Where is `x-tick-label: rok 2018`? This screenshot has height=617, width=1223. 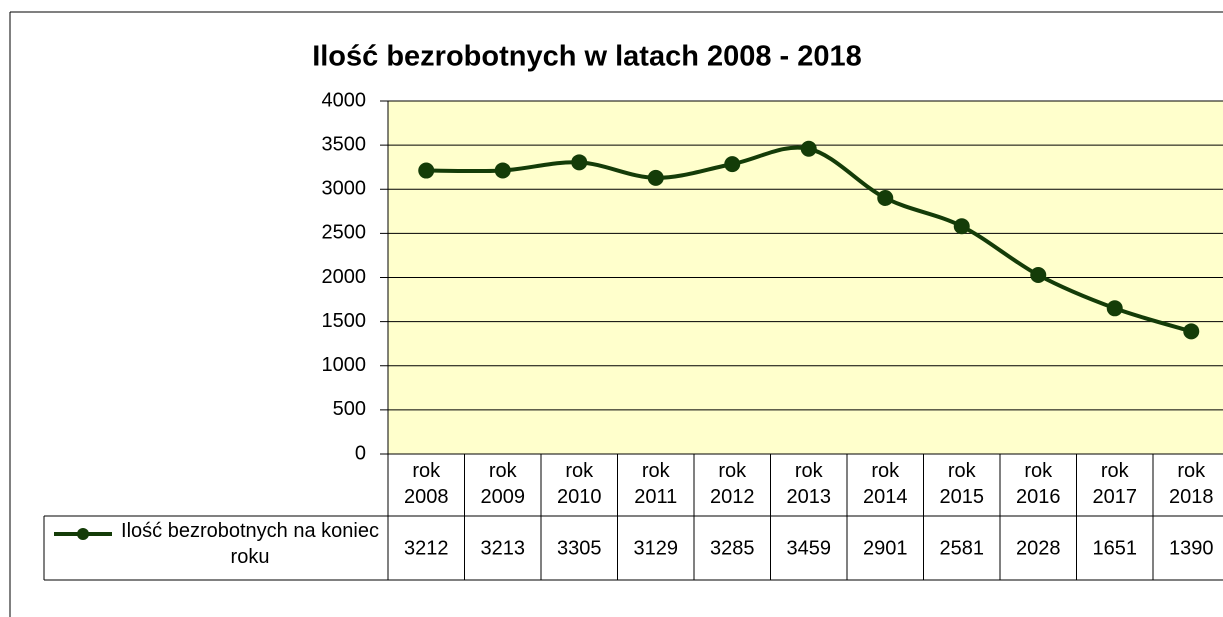 x-tick-label: rok 2018 is located at coordinates (1188, 486).